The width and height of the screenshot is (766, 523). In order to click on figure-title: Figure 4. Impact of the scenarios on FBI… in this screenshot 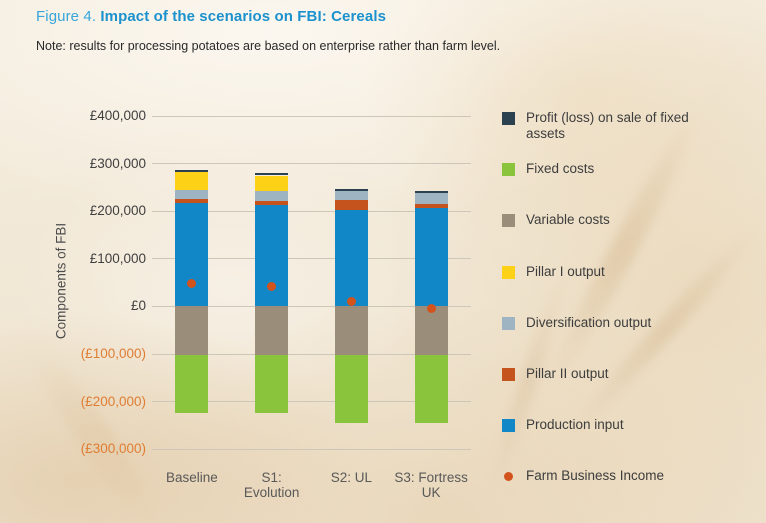, I will do `click(211, 16)`.